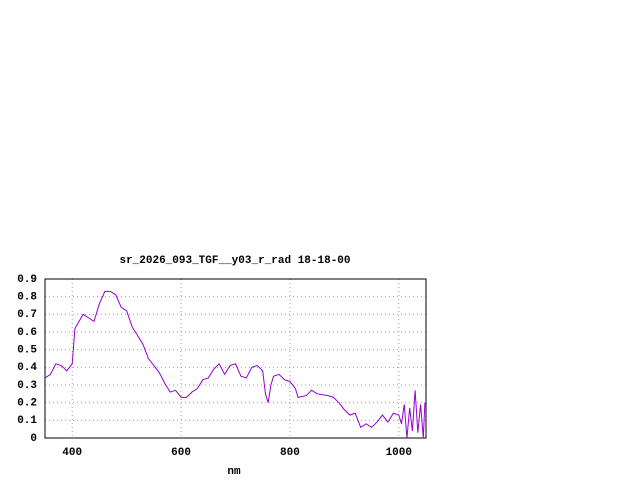  What do you see at coordinates (234, 472) in the screenshot?
I see `x-axis-label: nm` at bounding box center [234, 472].